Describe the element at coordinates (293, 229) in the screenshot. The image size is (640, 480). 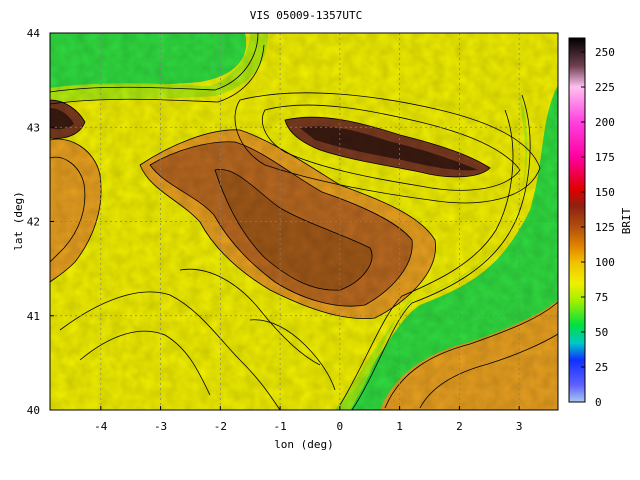
I see `contour-basin-core` at that location.